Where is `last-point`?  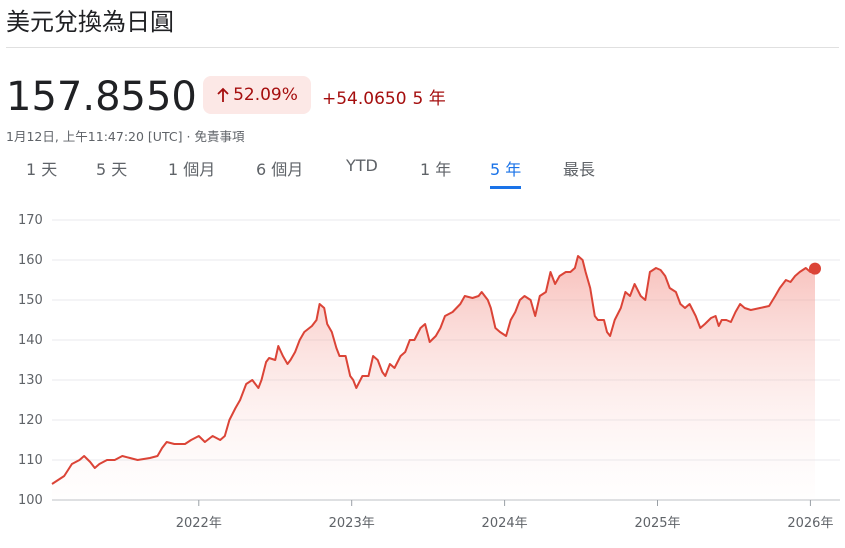
last-point is located at coordinates (815, 268).